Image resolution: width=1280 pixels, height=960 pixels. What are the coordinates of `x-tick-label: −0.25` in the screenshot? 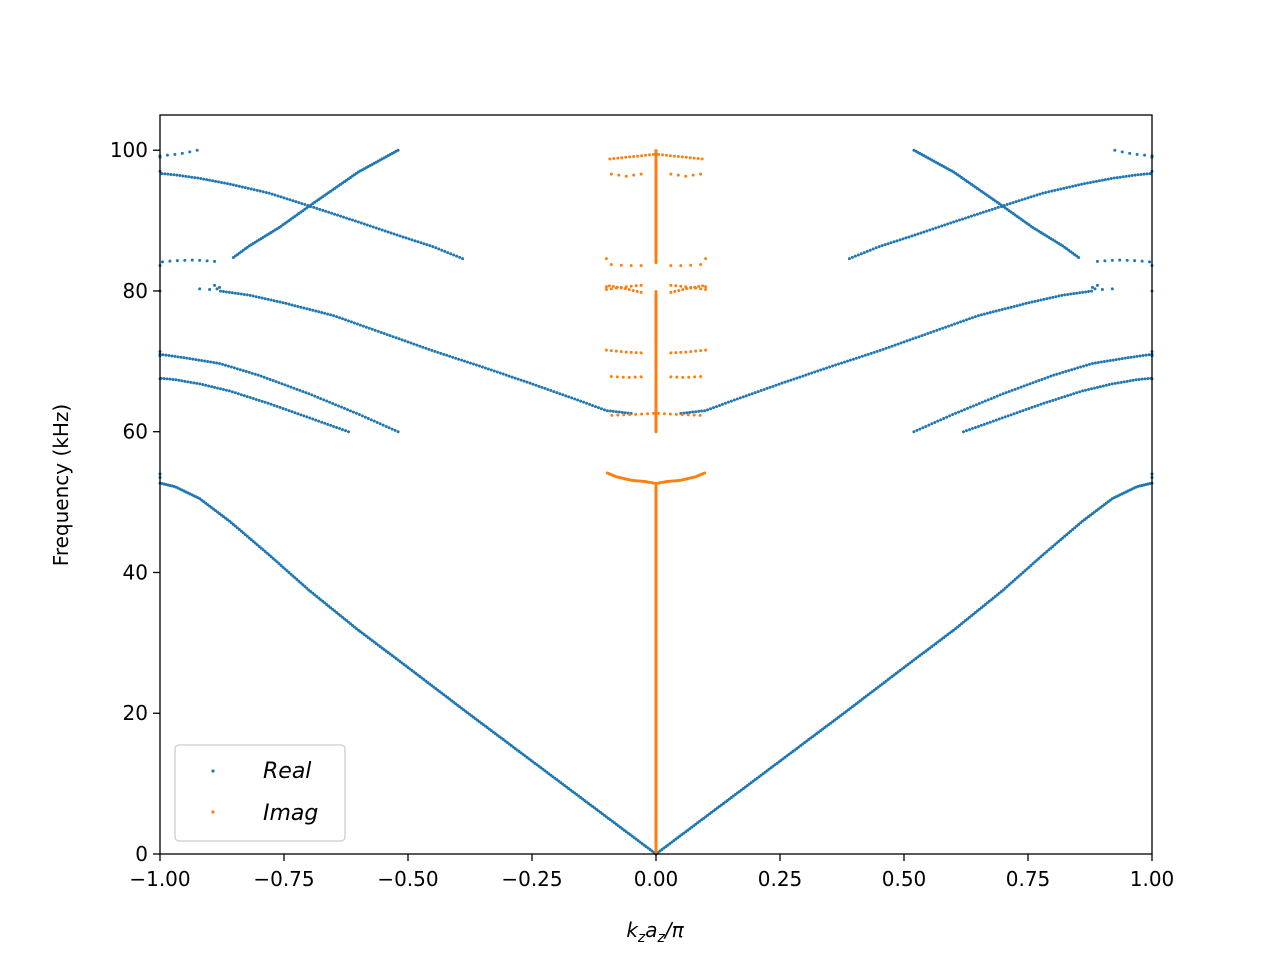 It's located at (531, 879).